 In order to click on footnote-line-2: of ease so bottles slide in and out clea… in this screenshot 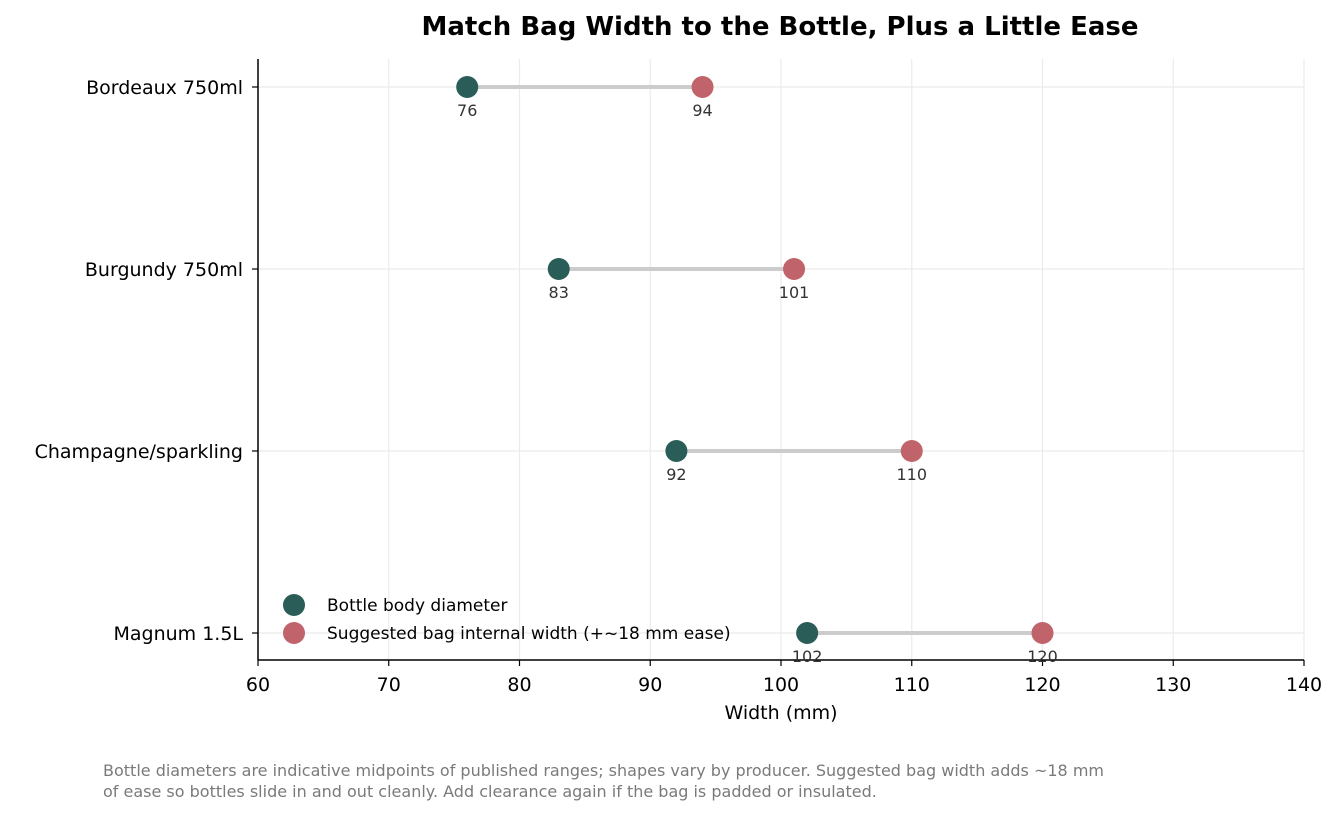, I will do `click(490, 791)`.